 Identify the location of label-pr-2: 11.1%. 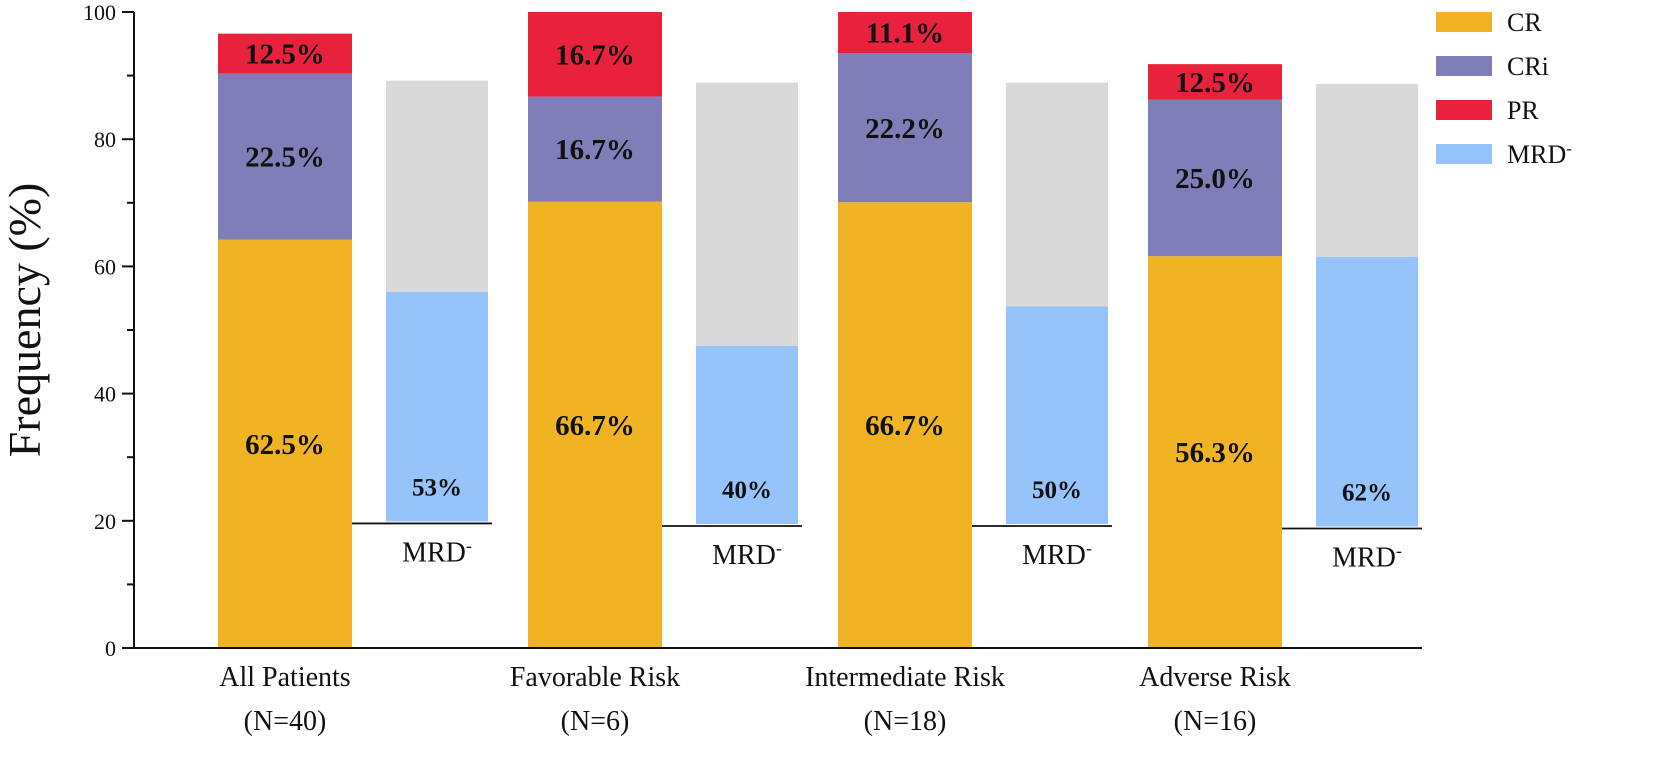
(905, 34).